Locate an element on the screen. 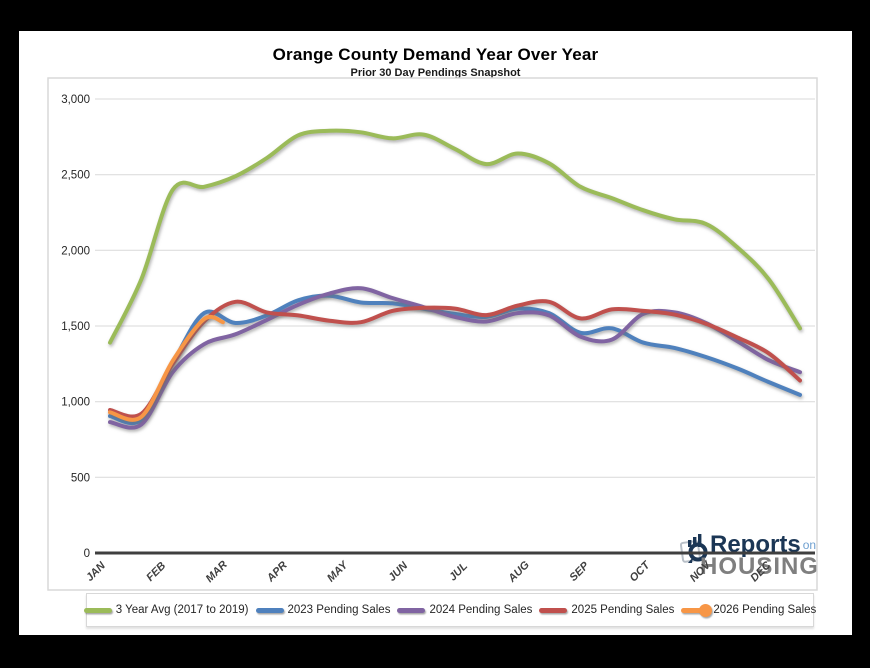 This screenshot has width=870, height=668. month-label-sep: SEP is located at coordinates (579, 571).